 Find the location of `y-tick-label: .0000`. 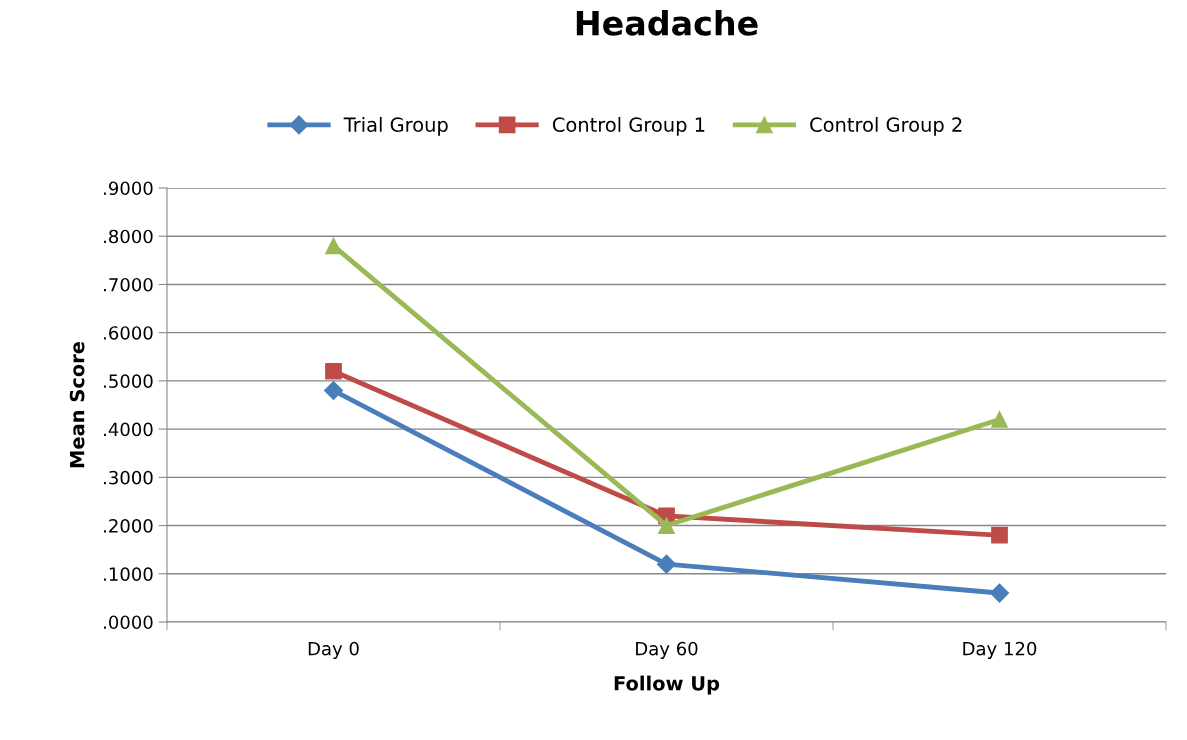

y-tick-label: .0000 is located at coordinates (128, 622).